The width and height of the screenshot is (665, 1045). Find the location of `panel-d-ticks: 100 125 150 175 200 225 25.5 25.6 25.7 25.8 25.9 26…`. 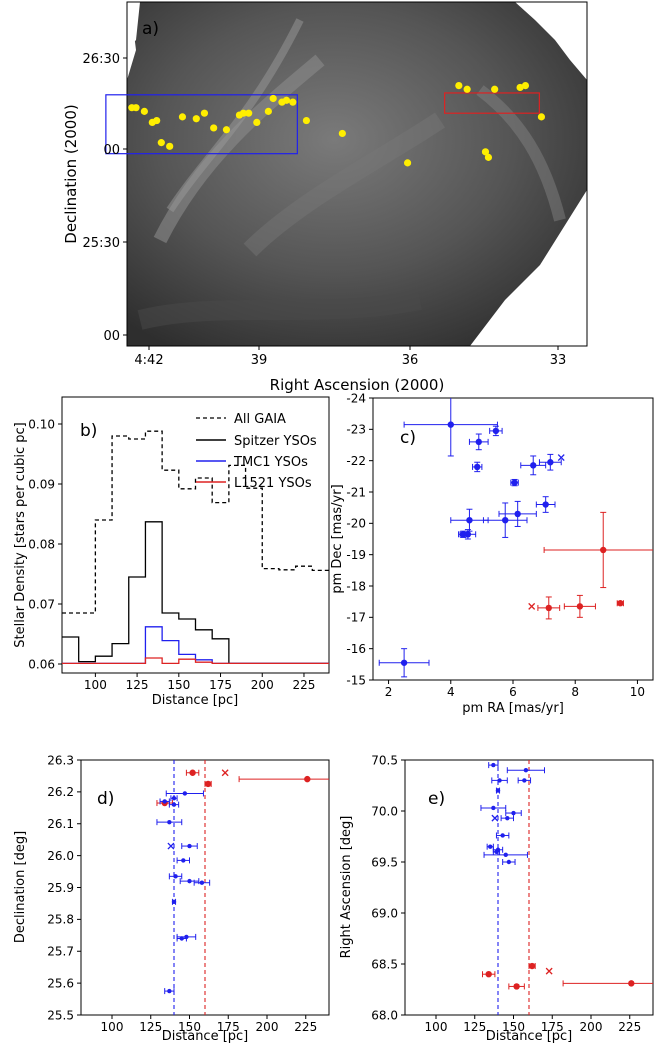

panel-d-ticks: 100 125 150 175 200 225 25.5 25.6 25.7 25.8 25.9 26… is located at coordinates (182, 893).